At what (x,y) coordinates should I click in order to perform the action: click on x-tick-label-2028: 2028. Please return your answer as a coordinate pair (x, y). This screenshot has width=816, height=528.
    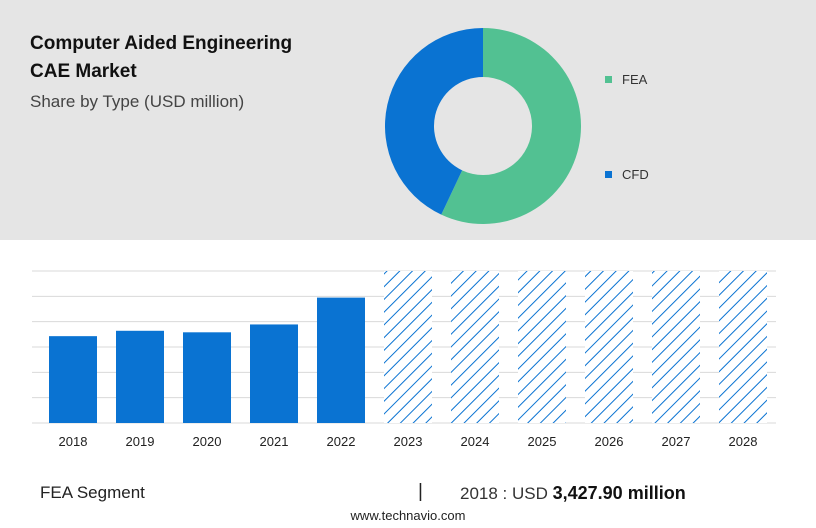
    Looking at the image, I should click on (743, 441).